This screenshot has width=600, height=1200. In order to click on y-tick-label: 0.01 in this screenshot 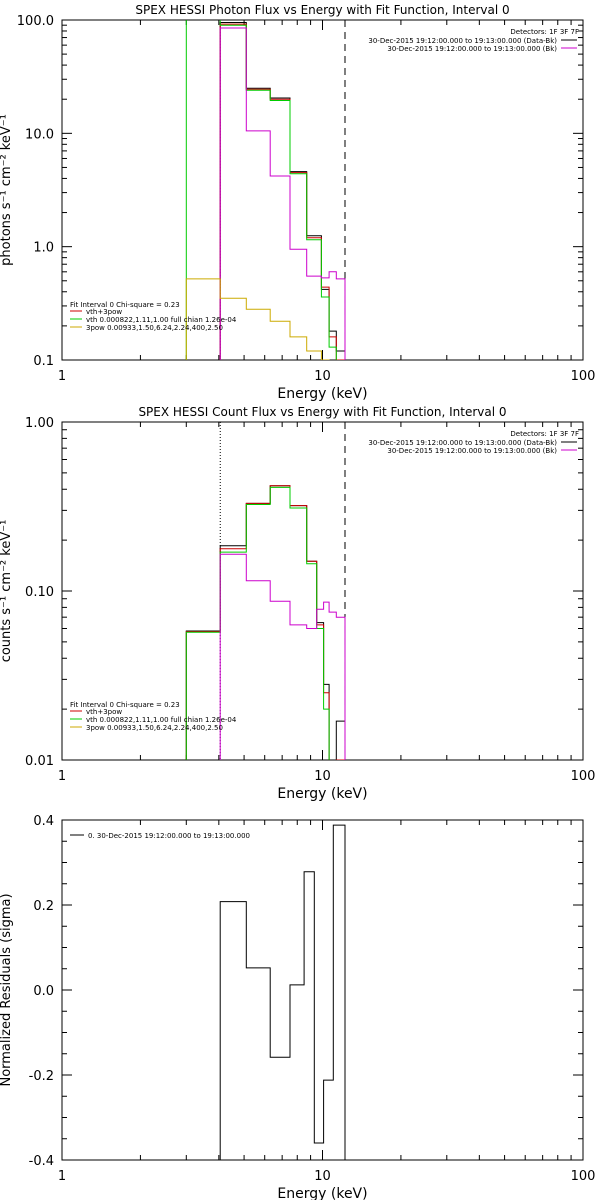, I will do `click(39, 761)`.